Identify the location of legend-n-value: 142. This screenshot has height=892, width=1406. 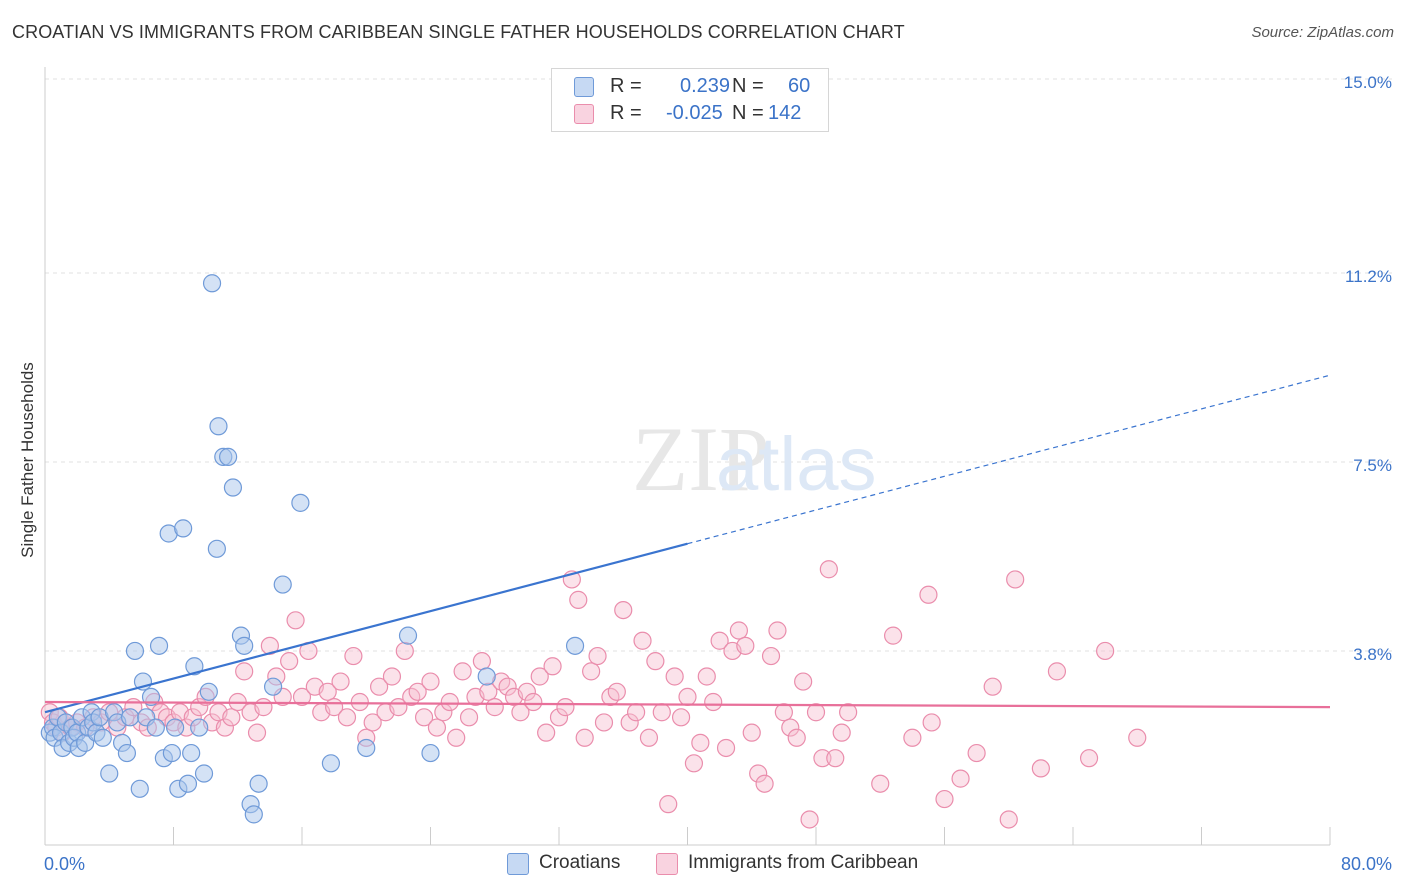
(785, 113).